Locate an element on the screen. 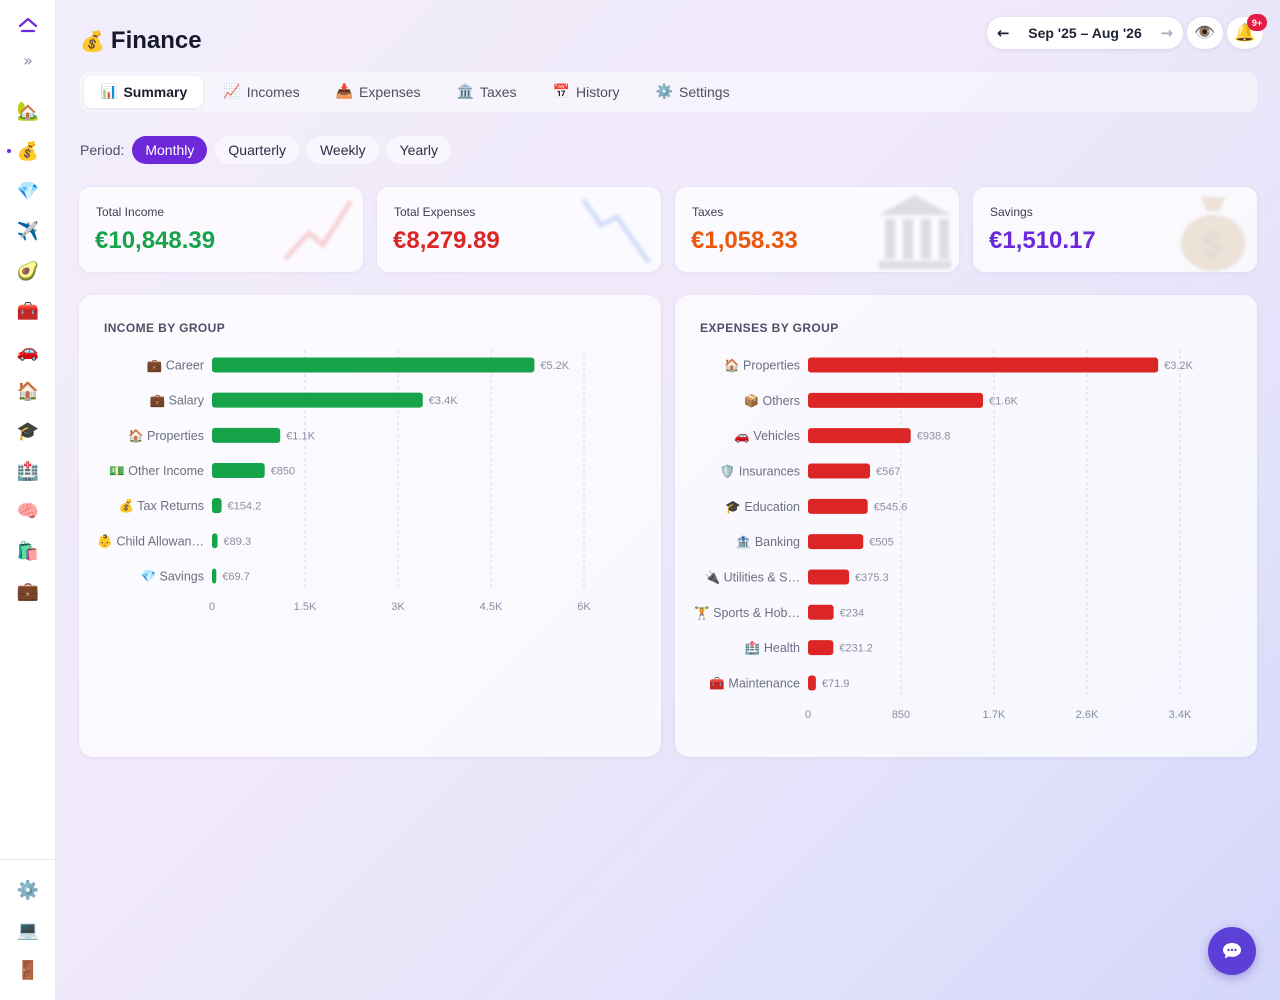  date-range-label: Sep '25 – Aug '26 is located at coordinates (1085, 33).